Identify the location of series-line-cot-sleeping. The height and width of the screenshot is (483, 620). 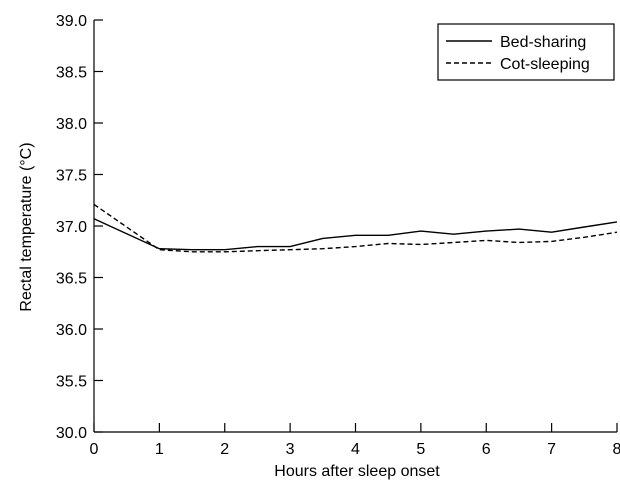
(355, 228).